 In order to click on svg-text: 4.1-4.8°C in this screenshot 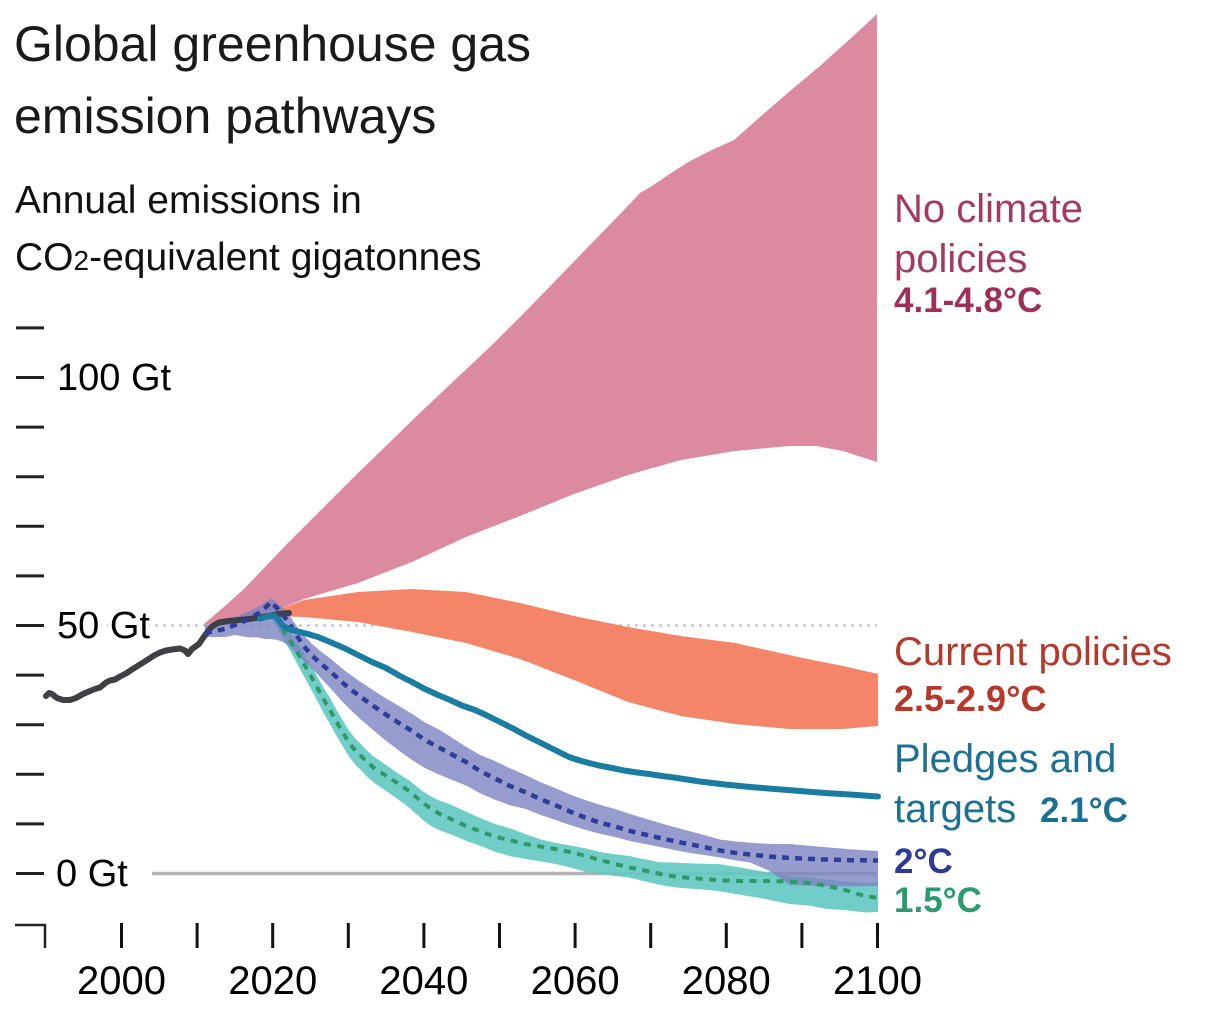, I will do `click(968, 300)`.